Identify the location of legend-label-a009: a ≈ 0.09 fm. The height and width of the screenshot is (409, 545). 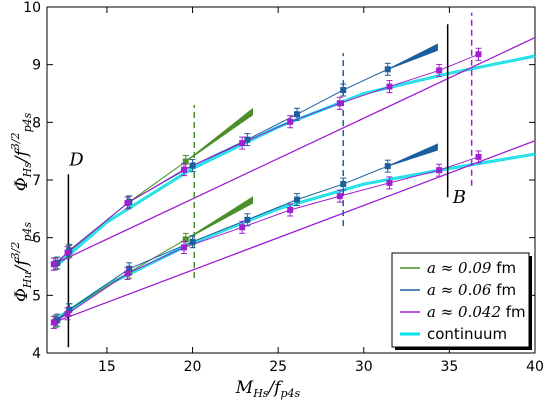
(471, 268).